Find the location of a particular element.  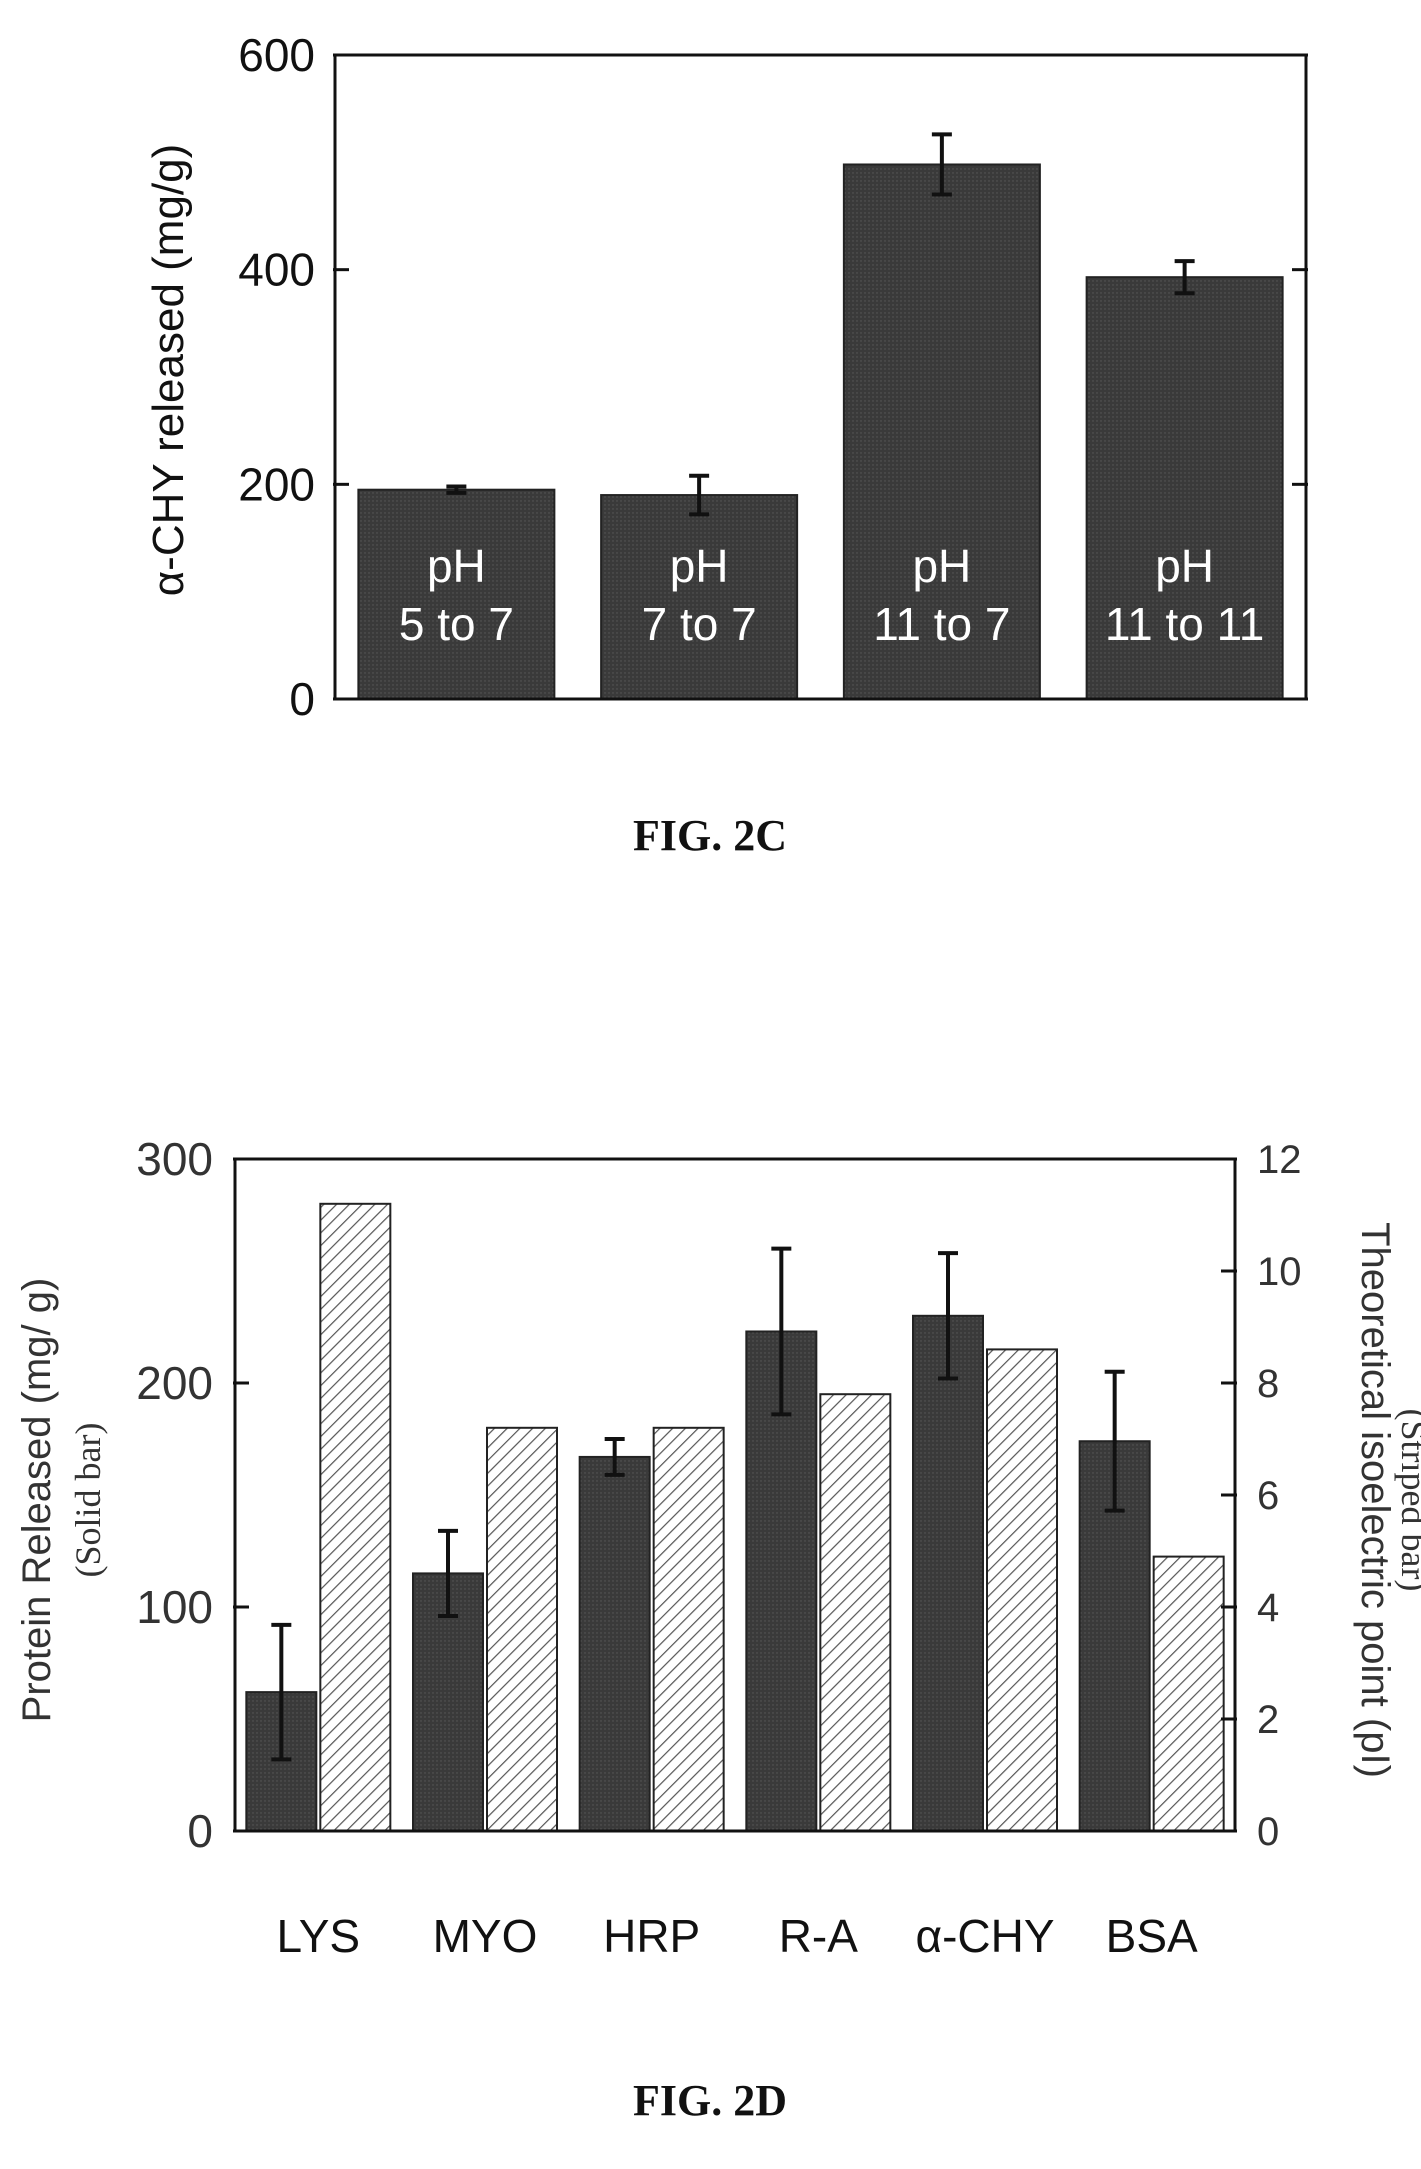

ytick-label-2c-1: 200 is located at coordinates (276, 484).